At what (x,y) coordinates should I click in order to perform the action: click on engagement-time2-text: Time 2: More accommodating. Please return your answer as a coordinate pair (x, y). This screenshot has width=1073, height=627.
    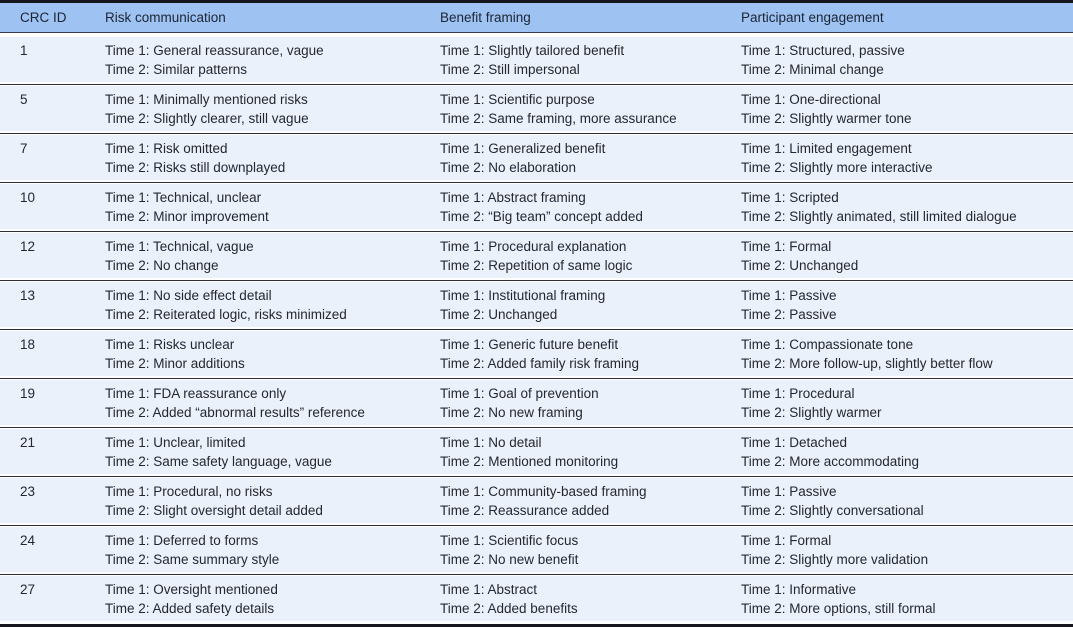
    Looking at the image, I should click on (830, 461).